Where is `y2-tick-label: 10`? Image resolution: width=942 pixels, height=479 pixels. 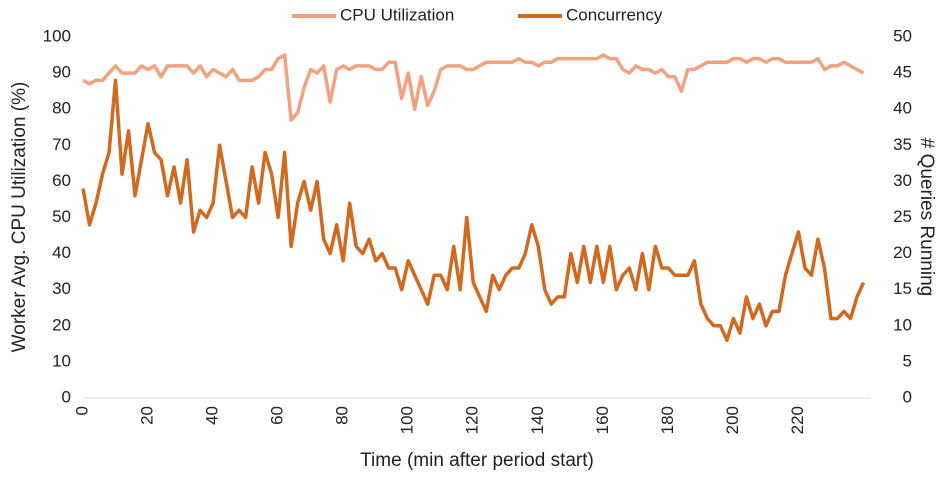
y2-tick-label: 10 is located at coordinates (902, 324).